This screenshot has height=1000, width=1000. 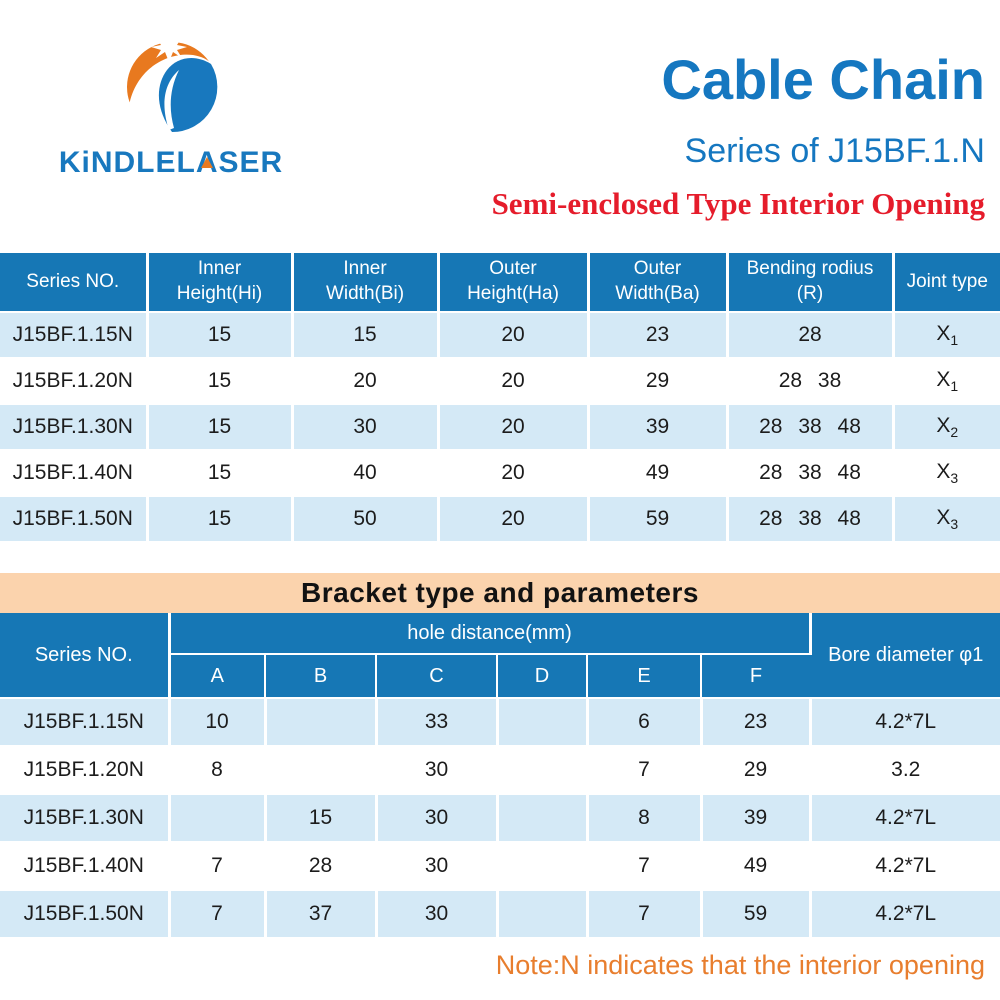 I want to click on table-row: J15BF.1.20N 15 20 20 29 28 38 X1, so click(x=500, y=381).